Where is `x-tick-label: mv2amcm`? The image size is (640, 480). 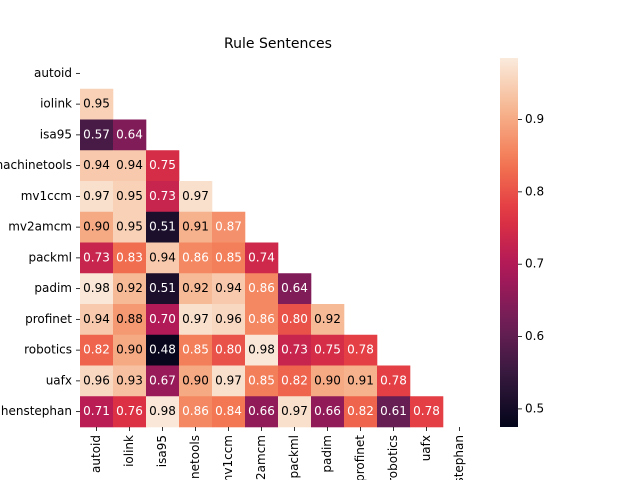 x-tick-label: mv2amcm is located at coordinates (261, 457).